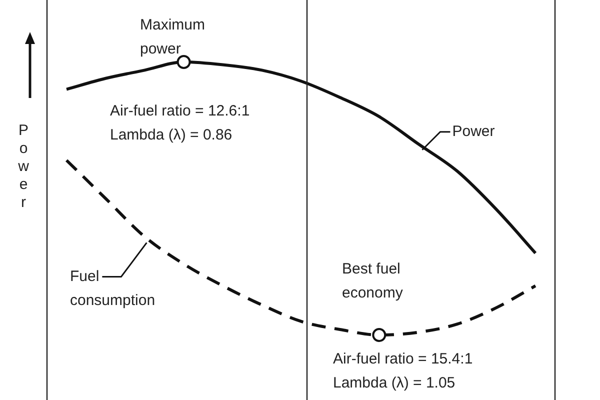  Describe the element at coordinates (113, 288) in the screenshot. I see `series-label: Fuel consumption` at that location.